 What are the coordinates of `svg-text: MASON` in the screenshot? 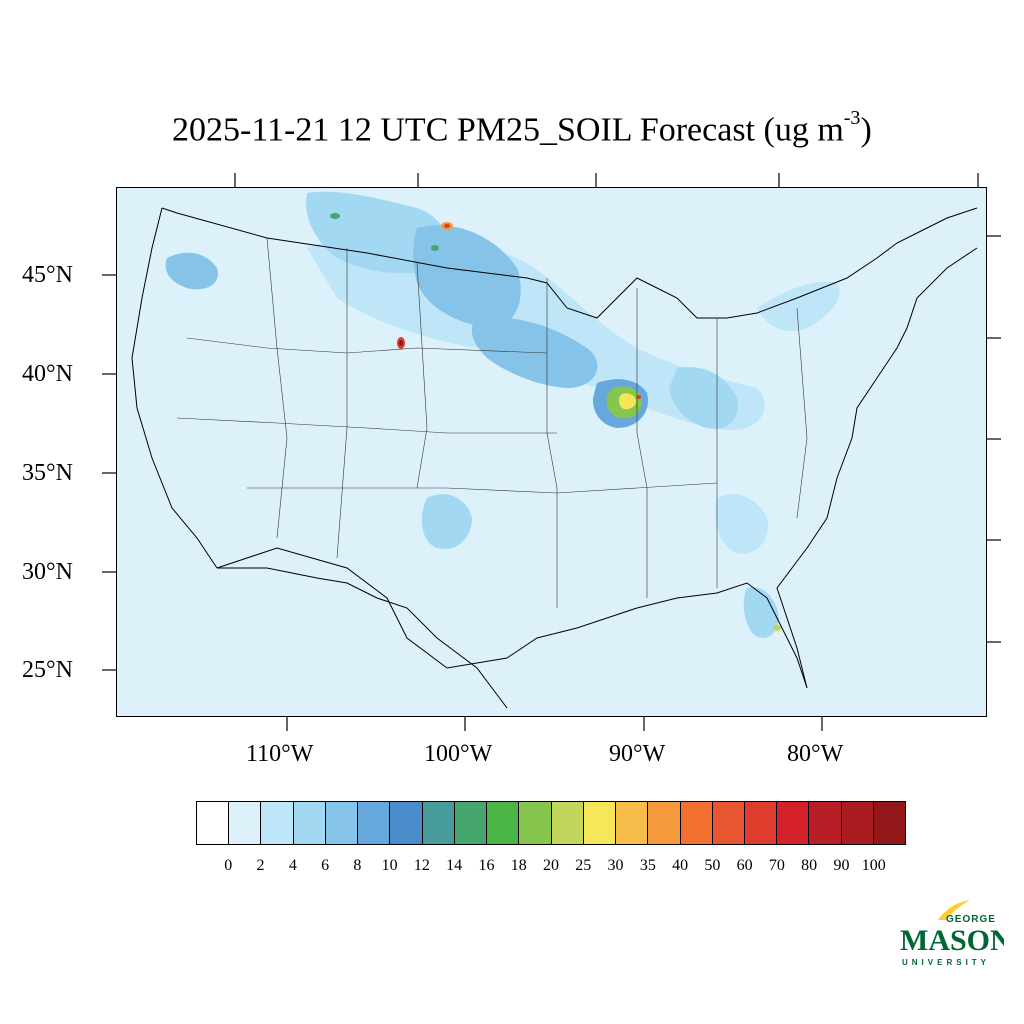 It's located at (952, 940).